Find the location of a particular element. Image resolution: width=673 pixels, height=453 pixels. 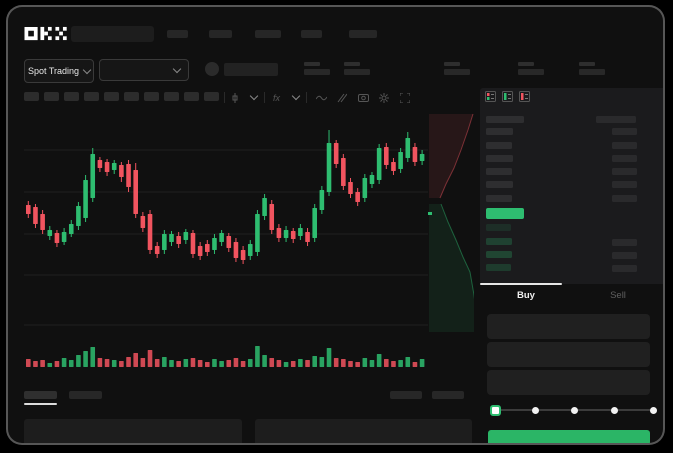

chart-tools: fx is located at coordinates (321, 97).